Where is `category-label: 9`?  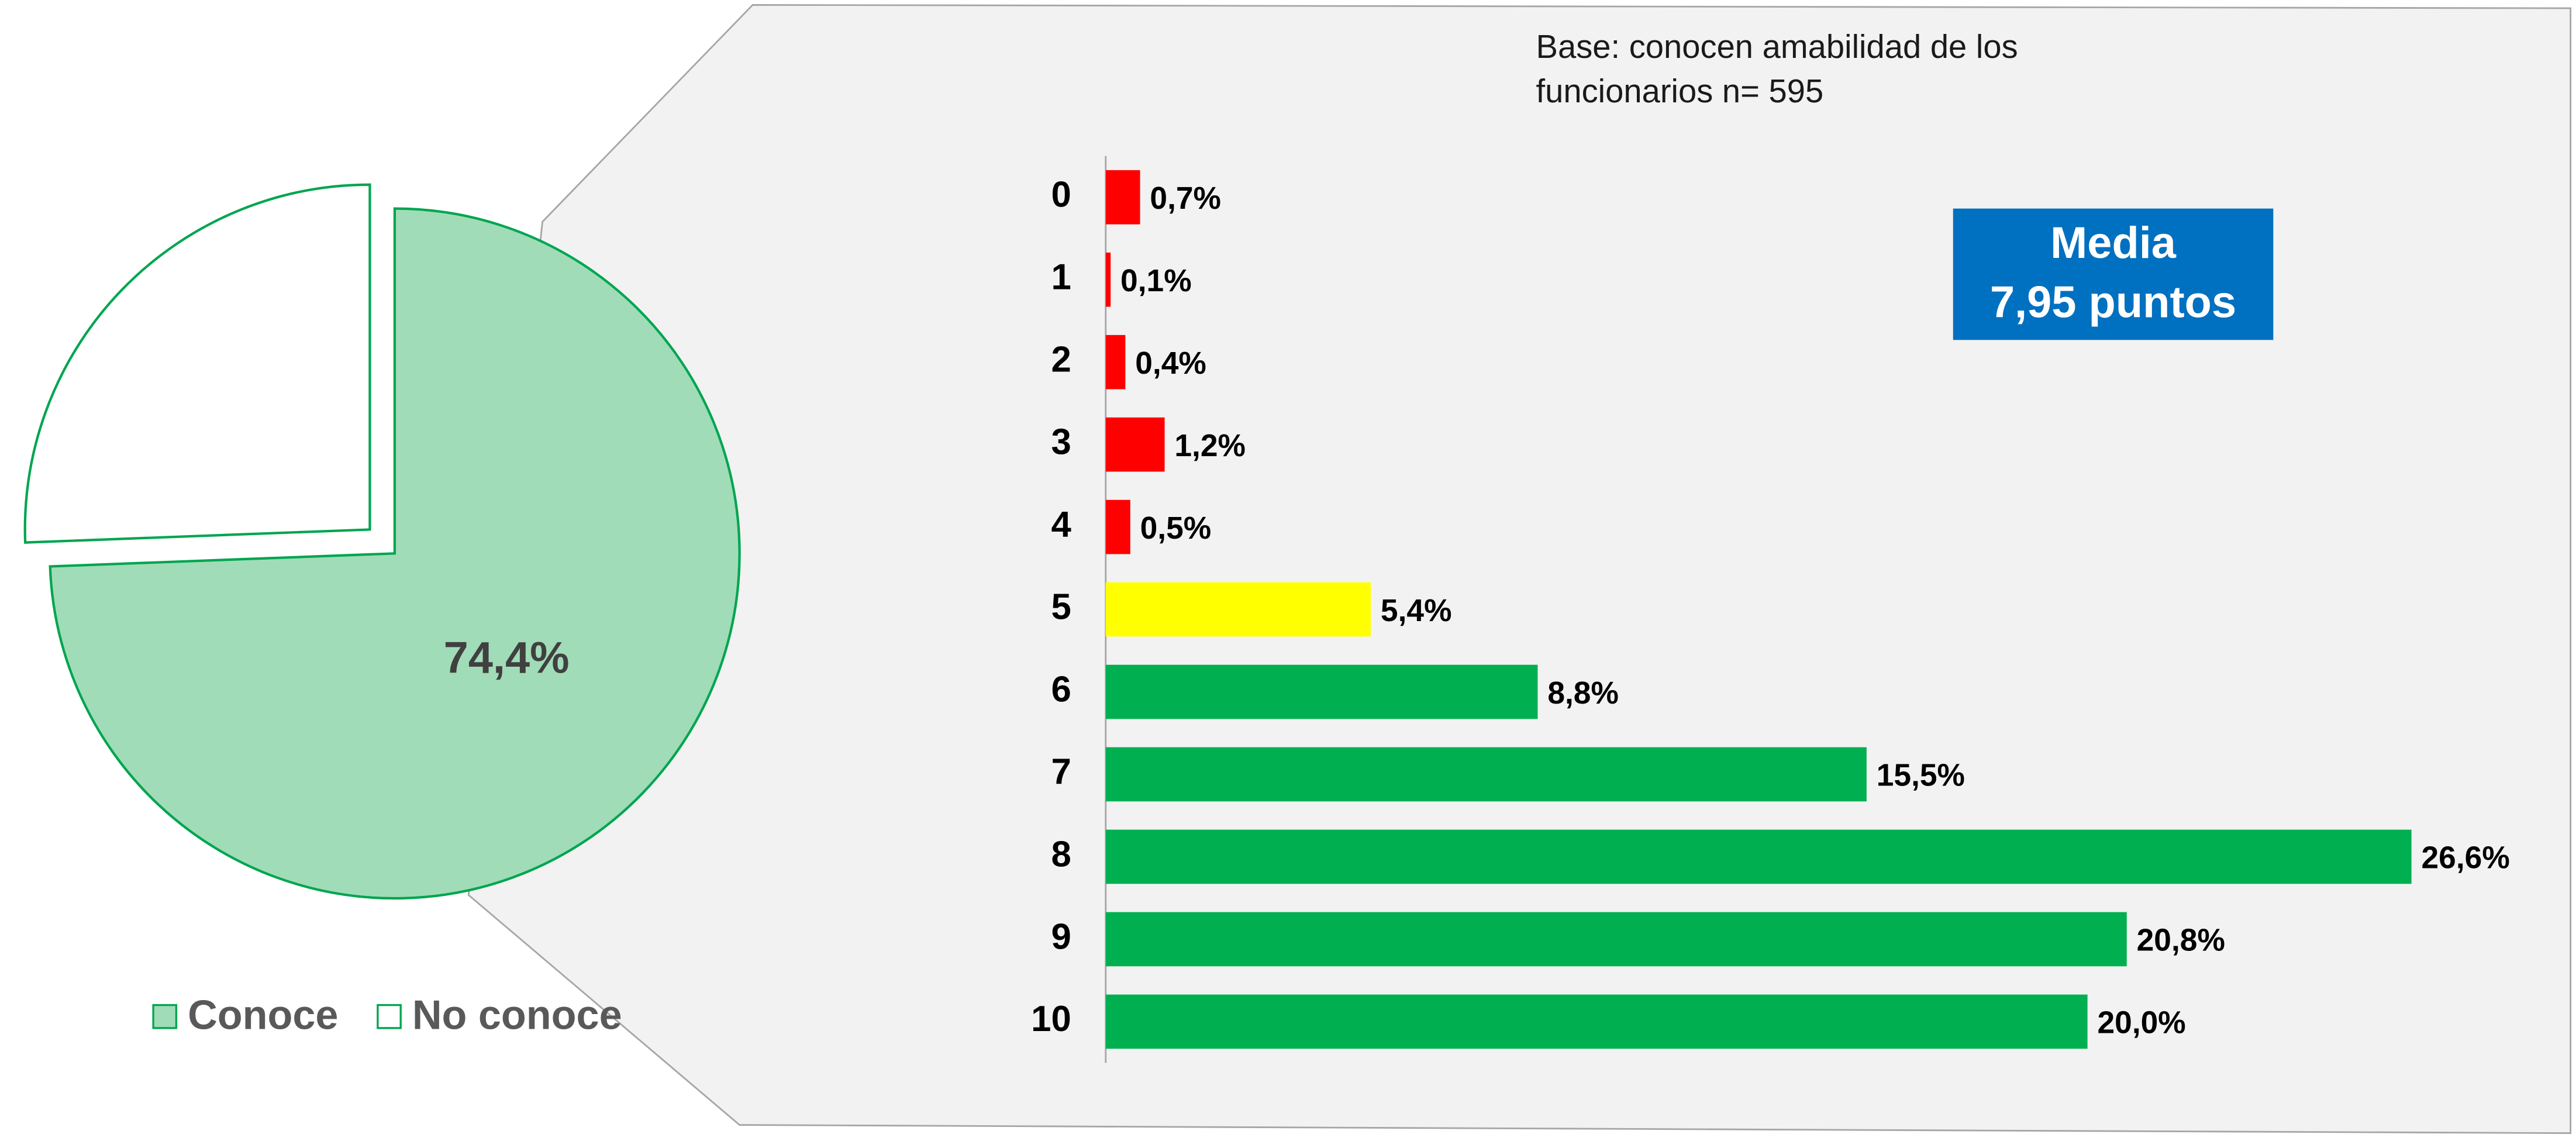 category-label: 9 is located at coordinates (1061, 937).